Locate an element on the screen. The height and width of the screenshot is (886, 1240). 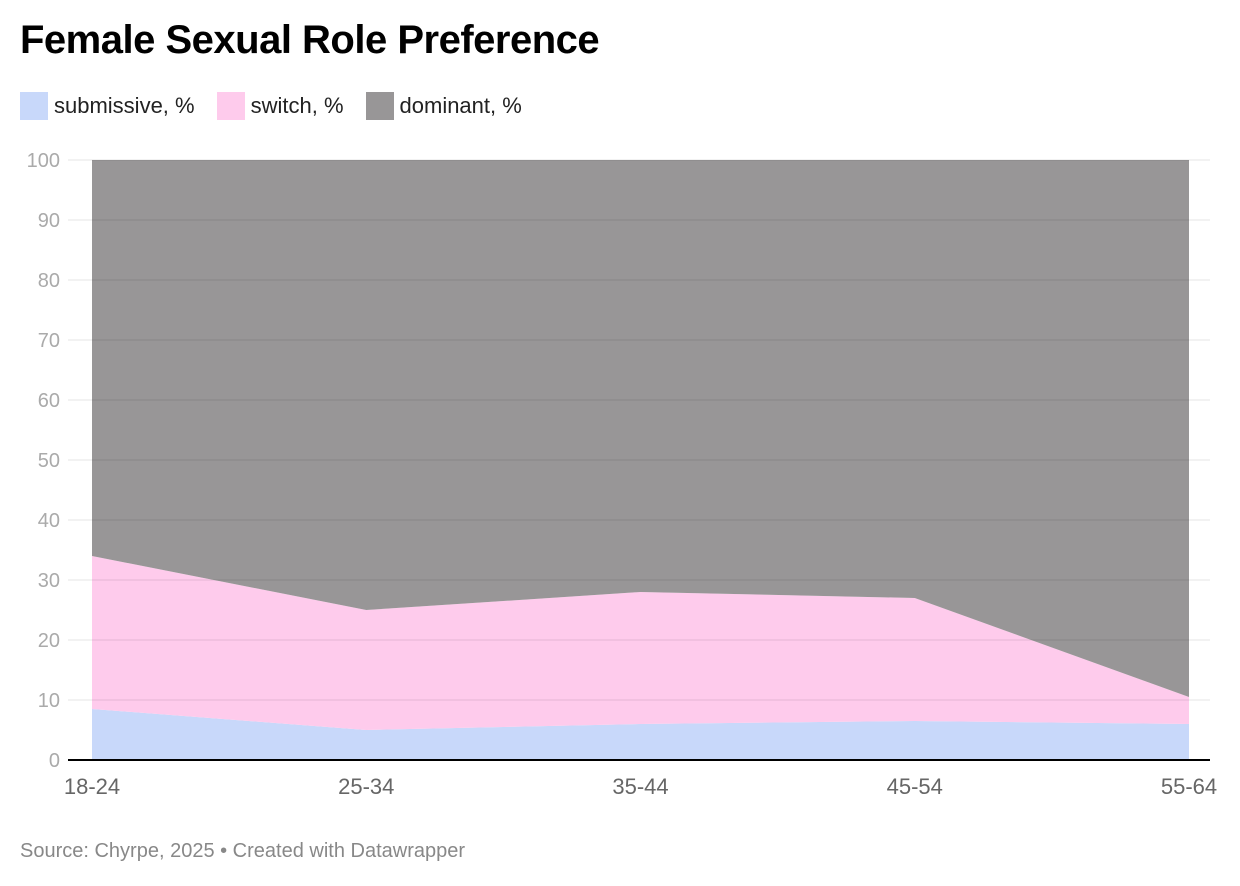
y-tick-label: 40 is located at coordinates (49, 521).